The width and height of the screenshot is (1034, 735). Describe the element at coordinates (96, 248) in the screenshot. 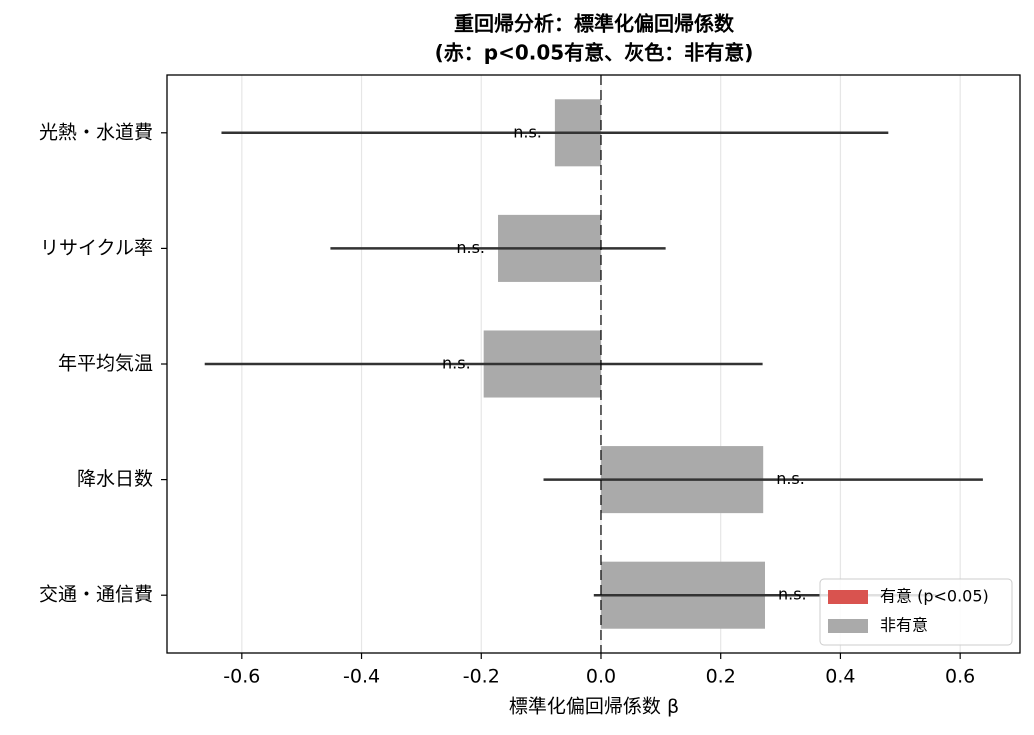

I see `y-tick-label: リサイクル率` at that location.